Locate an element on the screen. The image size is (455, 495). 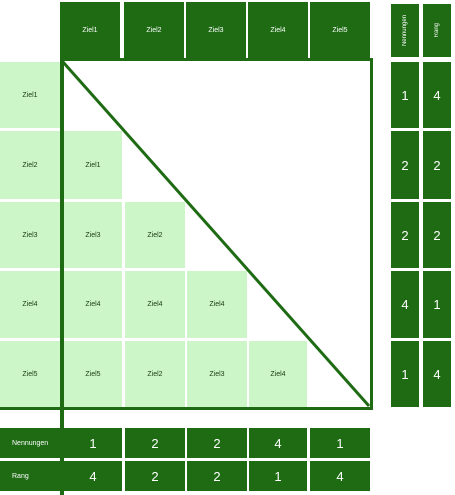
row-header-label: Ziel3 is located at coordinates (30, 235).